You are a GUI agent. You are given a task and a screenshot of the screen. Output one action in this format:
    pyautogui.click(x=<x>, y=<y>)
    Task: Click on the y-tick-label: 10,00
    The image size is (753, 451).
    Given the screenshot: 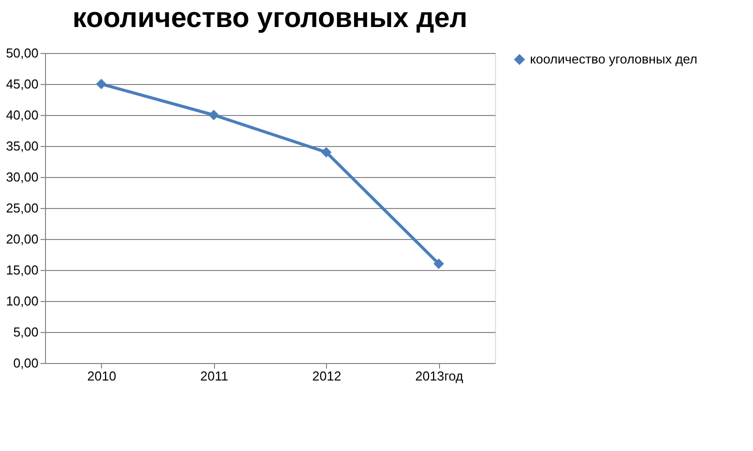 What is the action you would take?
    pyautogui.click(x=22, y=301)
    